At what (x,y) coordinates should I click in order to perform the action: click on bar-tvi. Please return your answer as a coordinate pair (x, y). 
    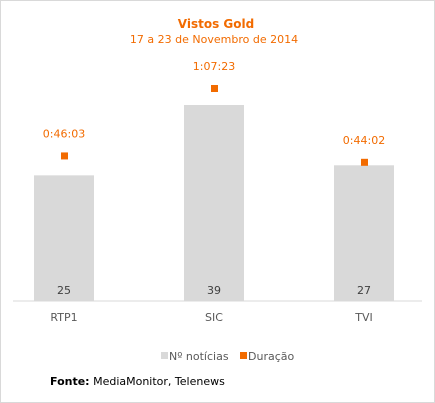
    Looking at the image, I should click on (364, 233).